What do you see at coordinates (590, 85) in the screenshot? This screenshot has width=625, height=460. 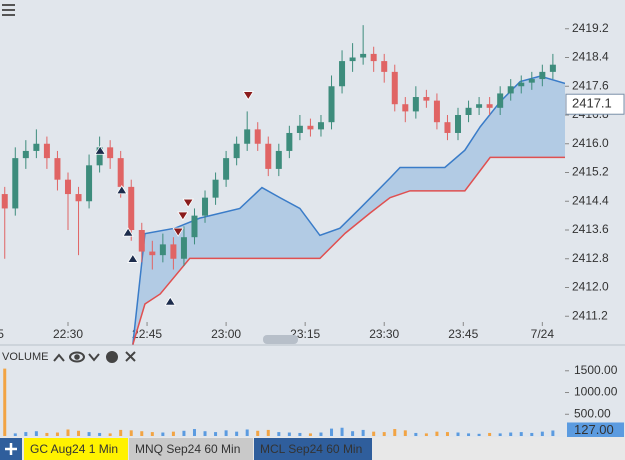 I see `y-tick-label: 2417.6` at bounding box center [590, 85].